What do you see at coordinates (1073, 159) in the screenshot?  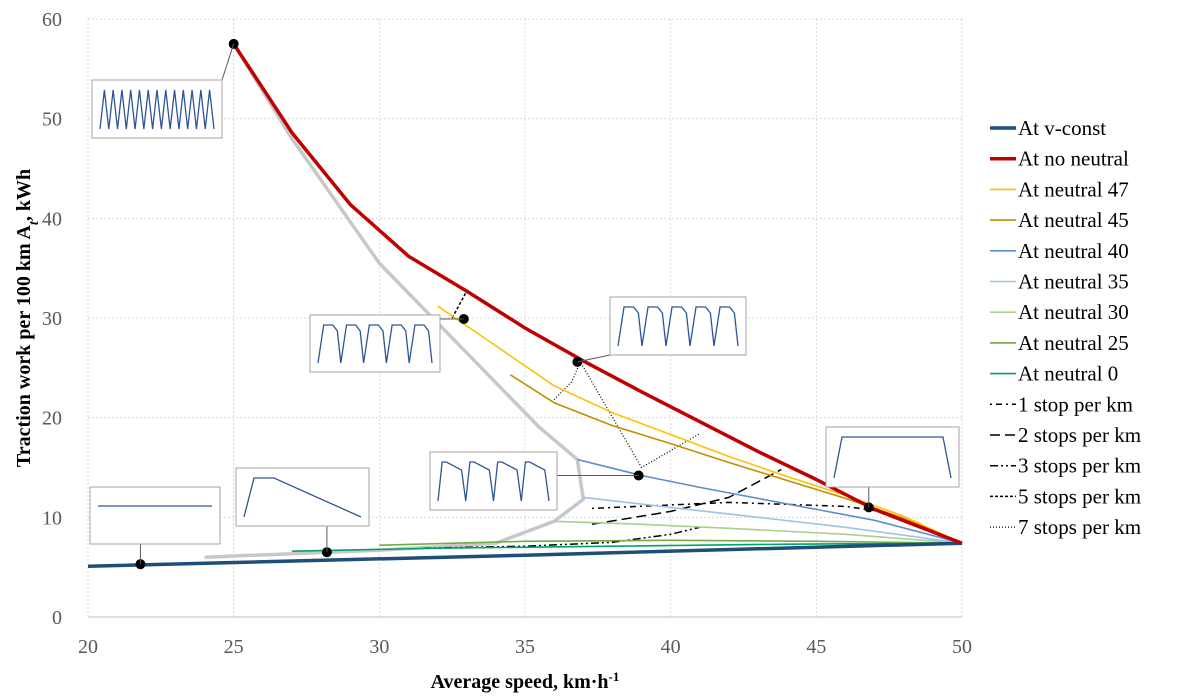 I see `legend-label: At no neutral` at bounding box center [1073, 159].